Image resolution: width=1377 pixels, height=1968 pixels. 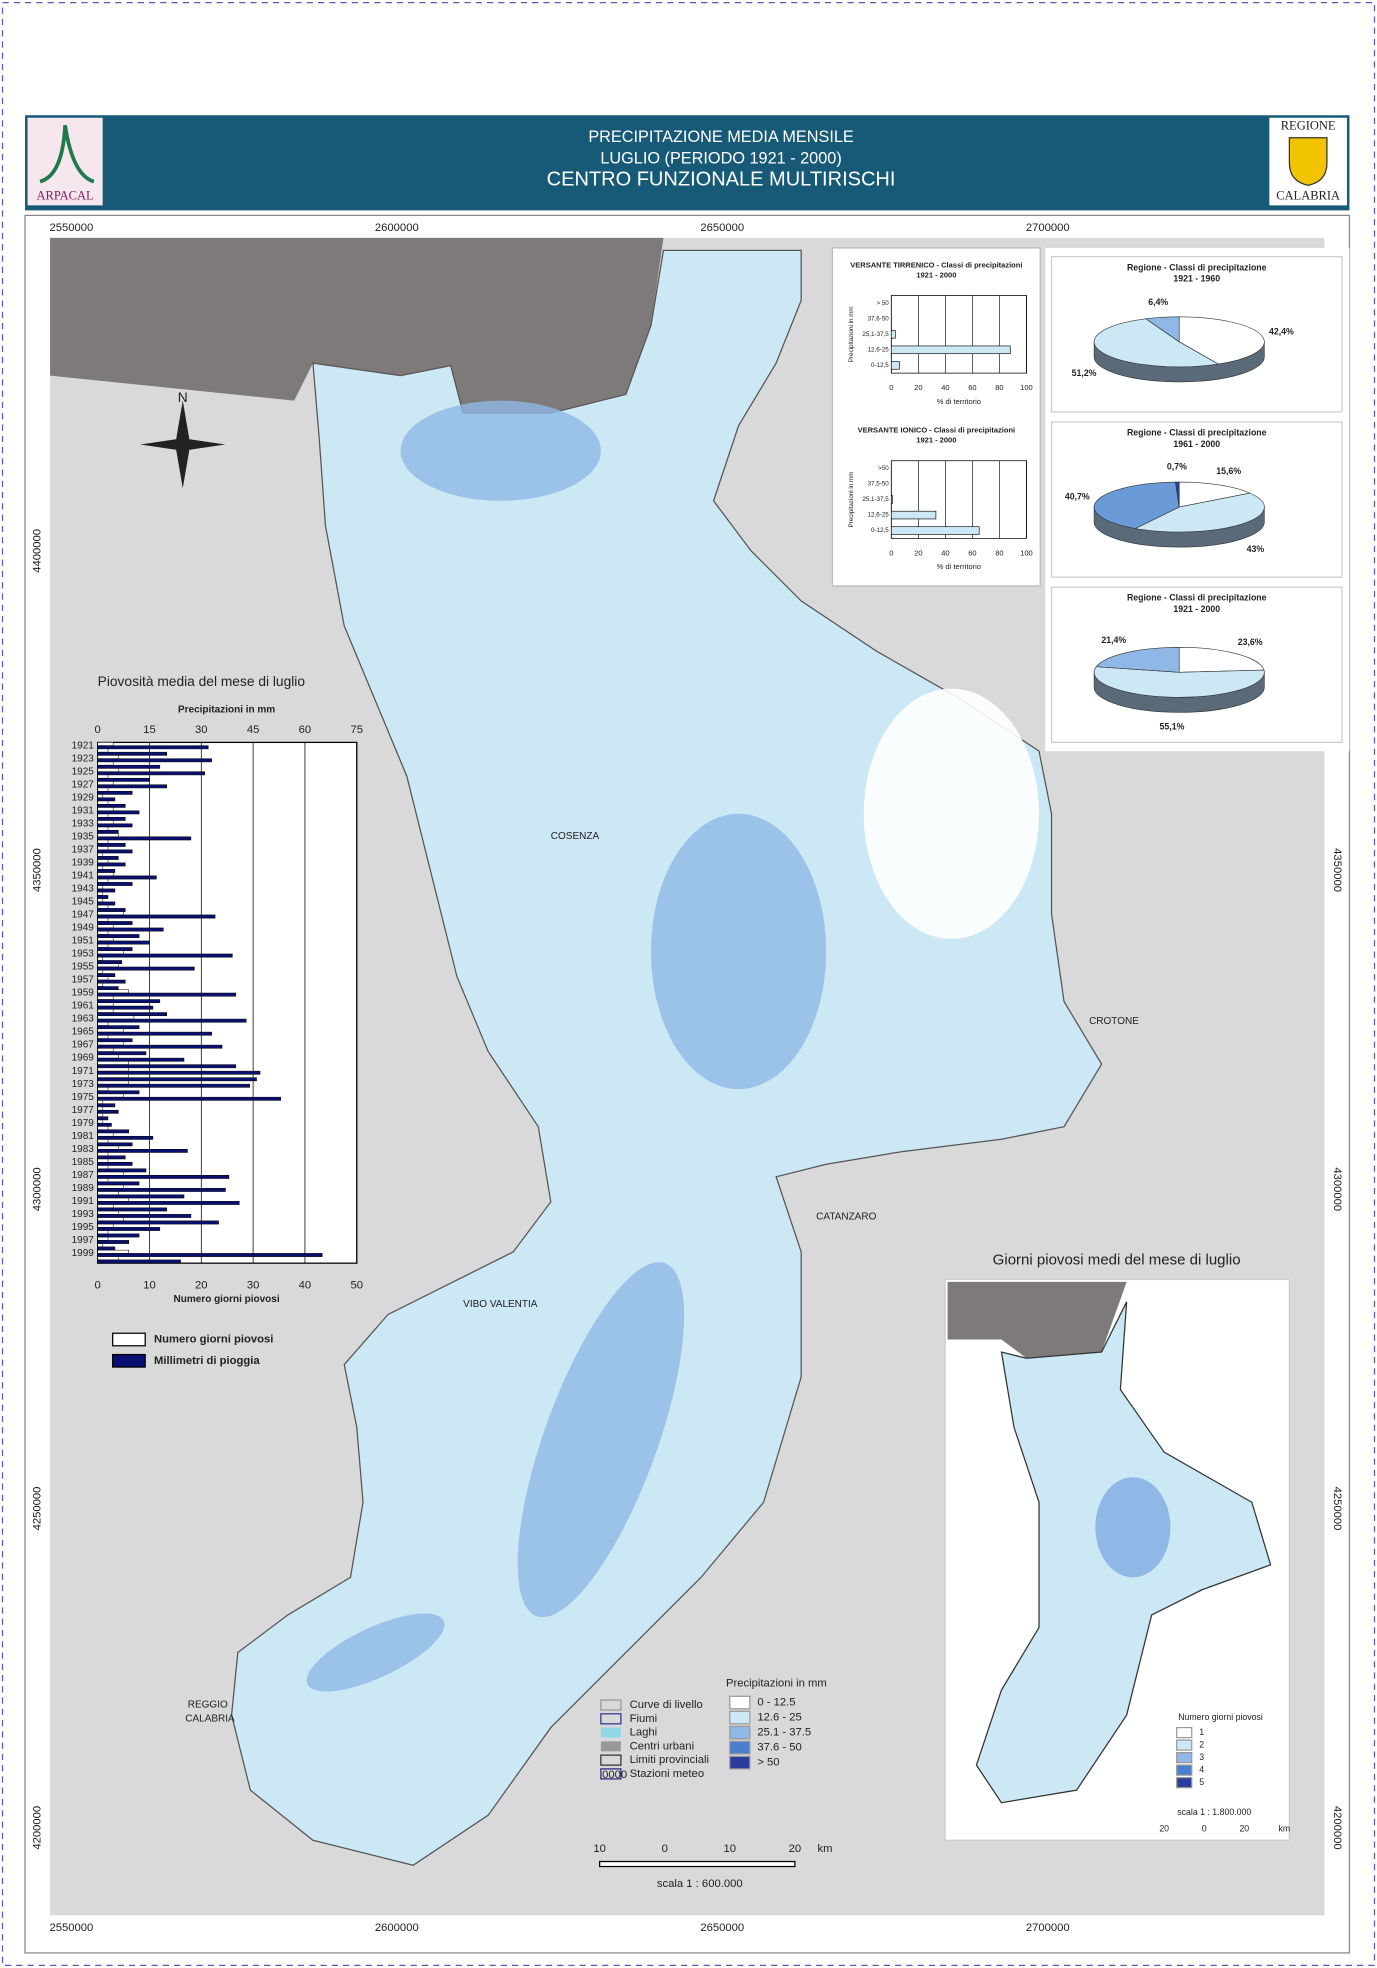 I want to click on easting-label: 2600000, so click(x=397, y=228).